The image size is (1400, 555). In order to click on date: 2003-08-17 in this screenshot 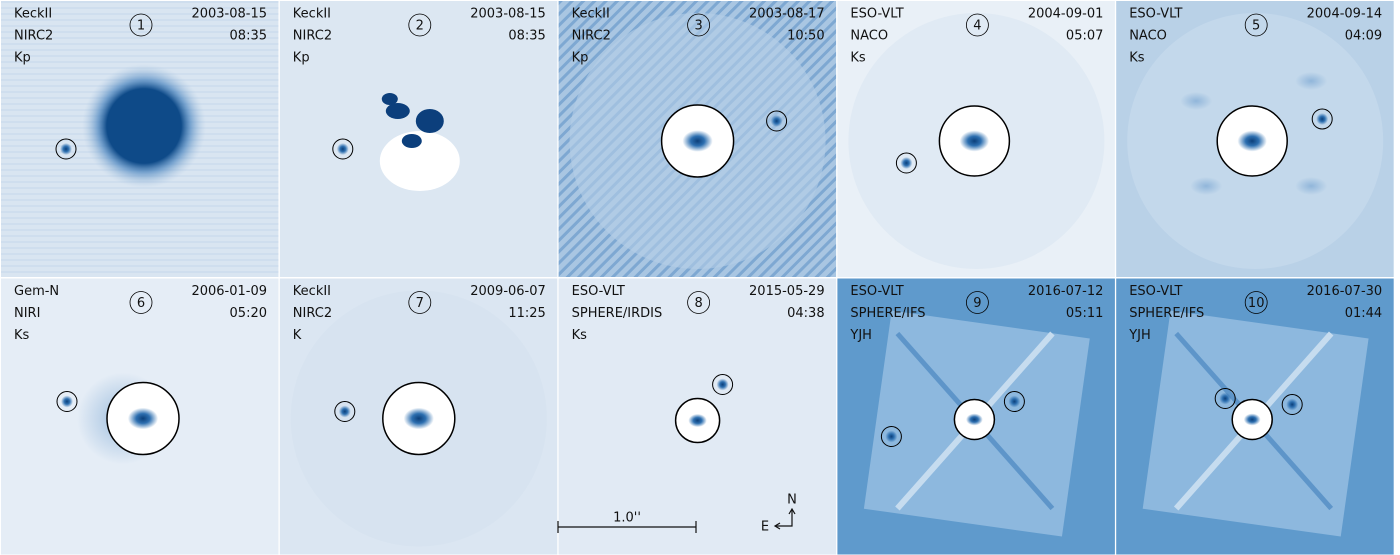, I will do `click(787, 14)`.